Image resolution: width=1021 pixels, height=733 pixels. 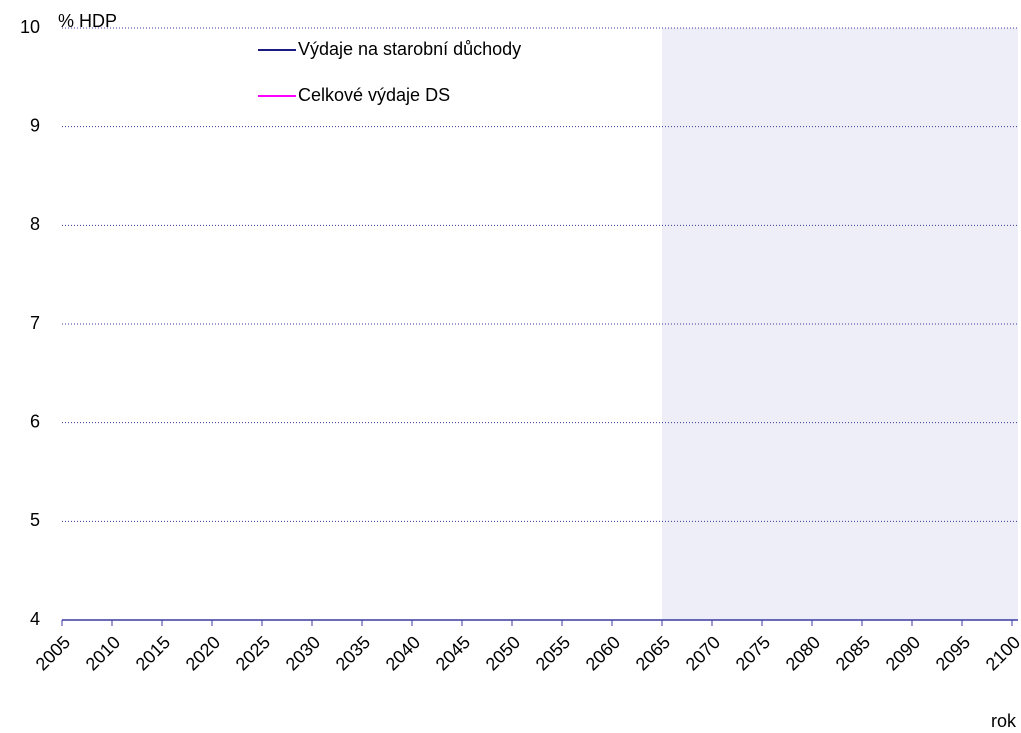 What do you see at coordinates (35, 619) in the screenshot?
I see `y-tick-label: 4` at bounding box center [35, 619].